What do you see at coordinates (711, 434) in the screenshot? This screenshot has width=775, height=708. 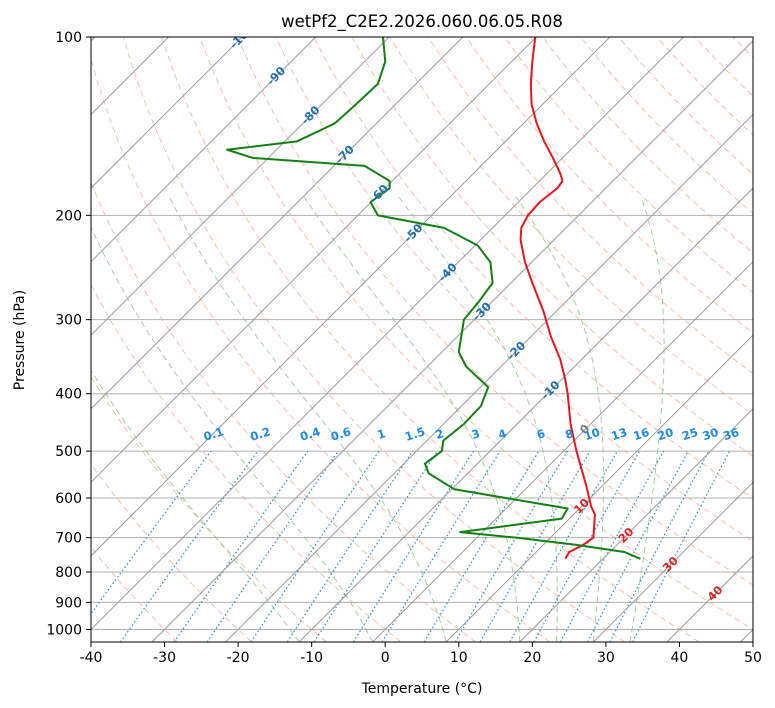 I see `mixing-ratio-label: 30` at bounding box center [711, 434].